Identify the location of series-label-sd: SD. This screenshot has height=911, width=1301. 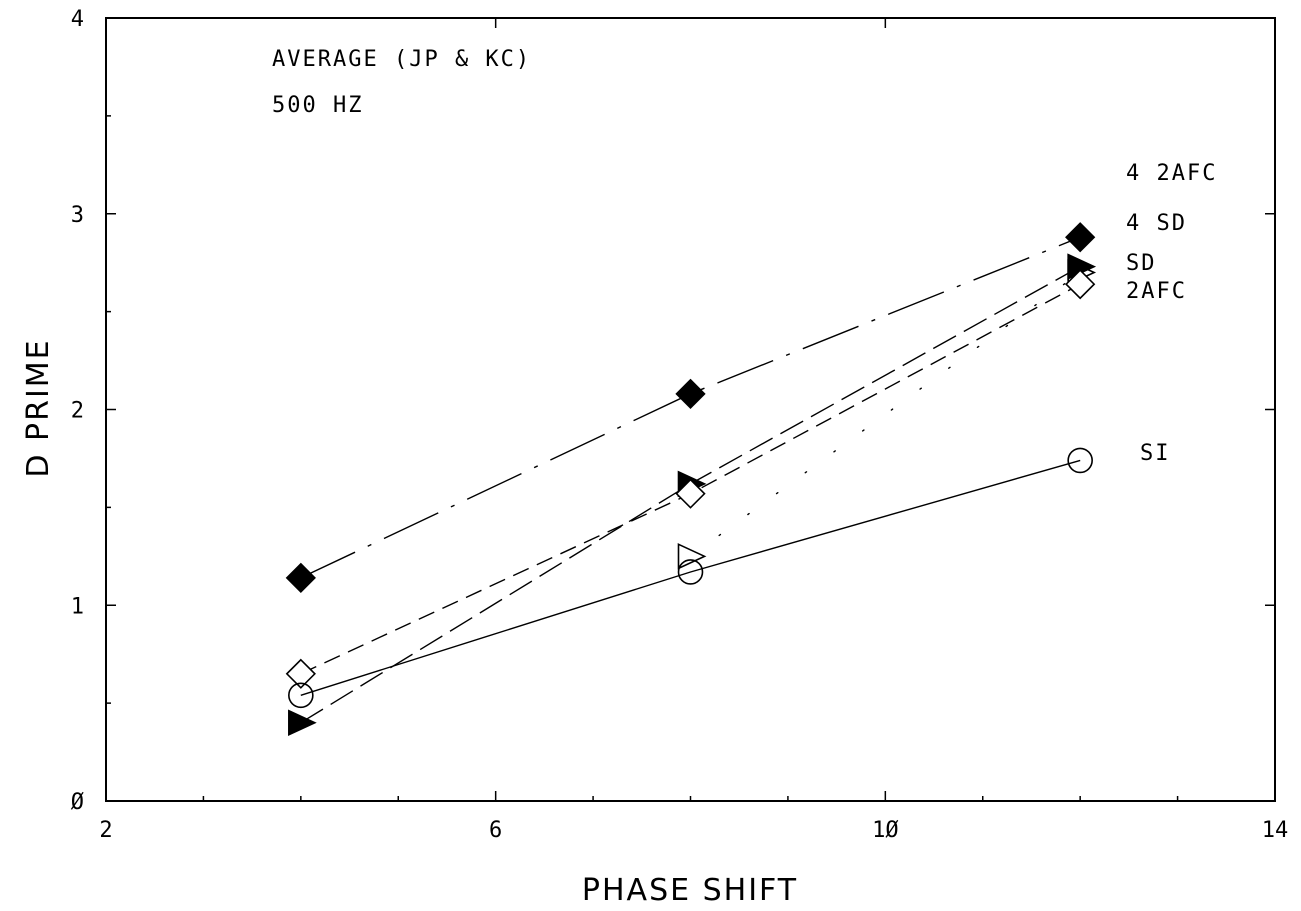
(1141, 263).